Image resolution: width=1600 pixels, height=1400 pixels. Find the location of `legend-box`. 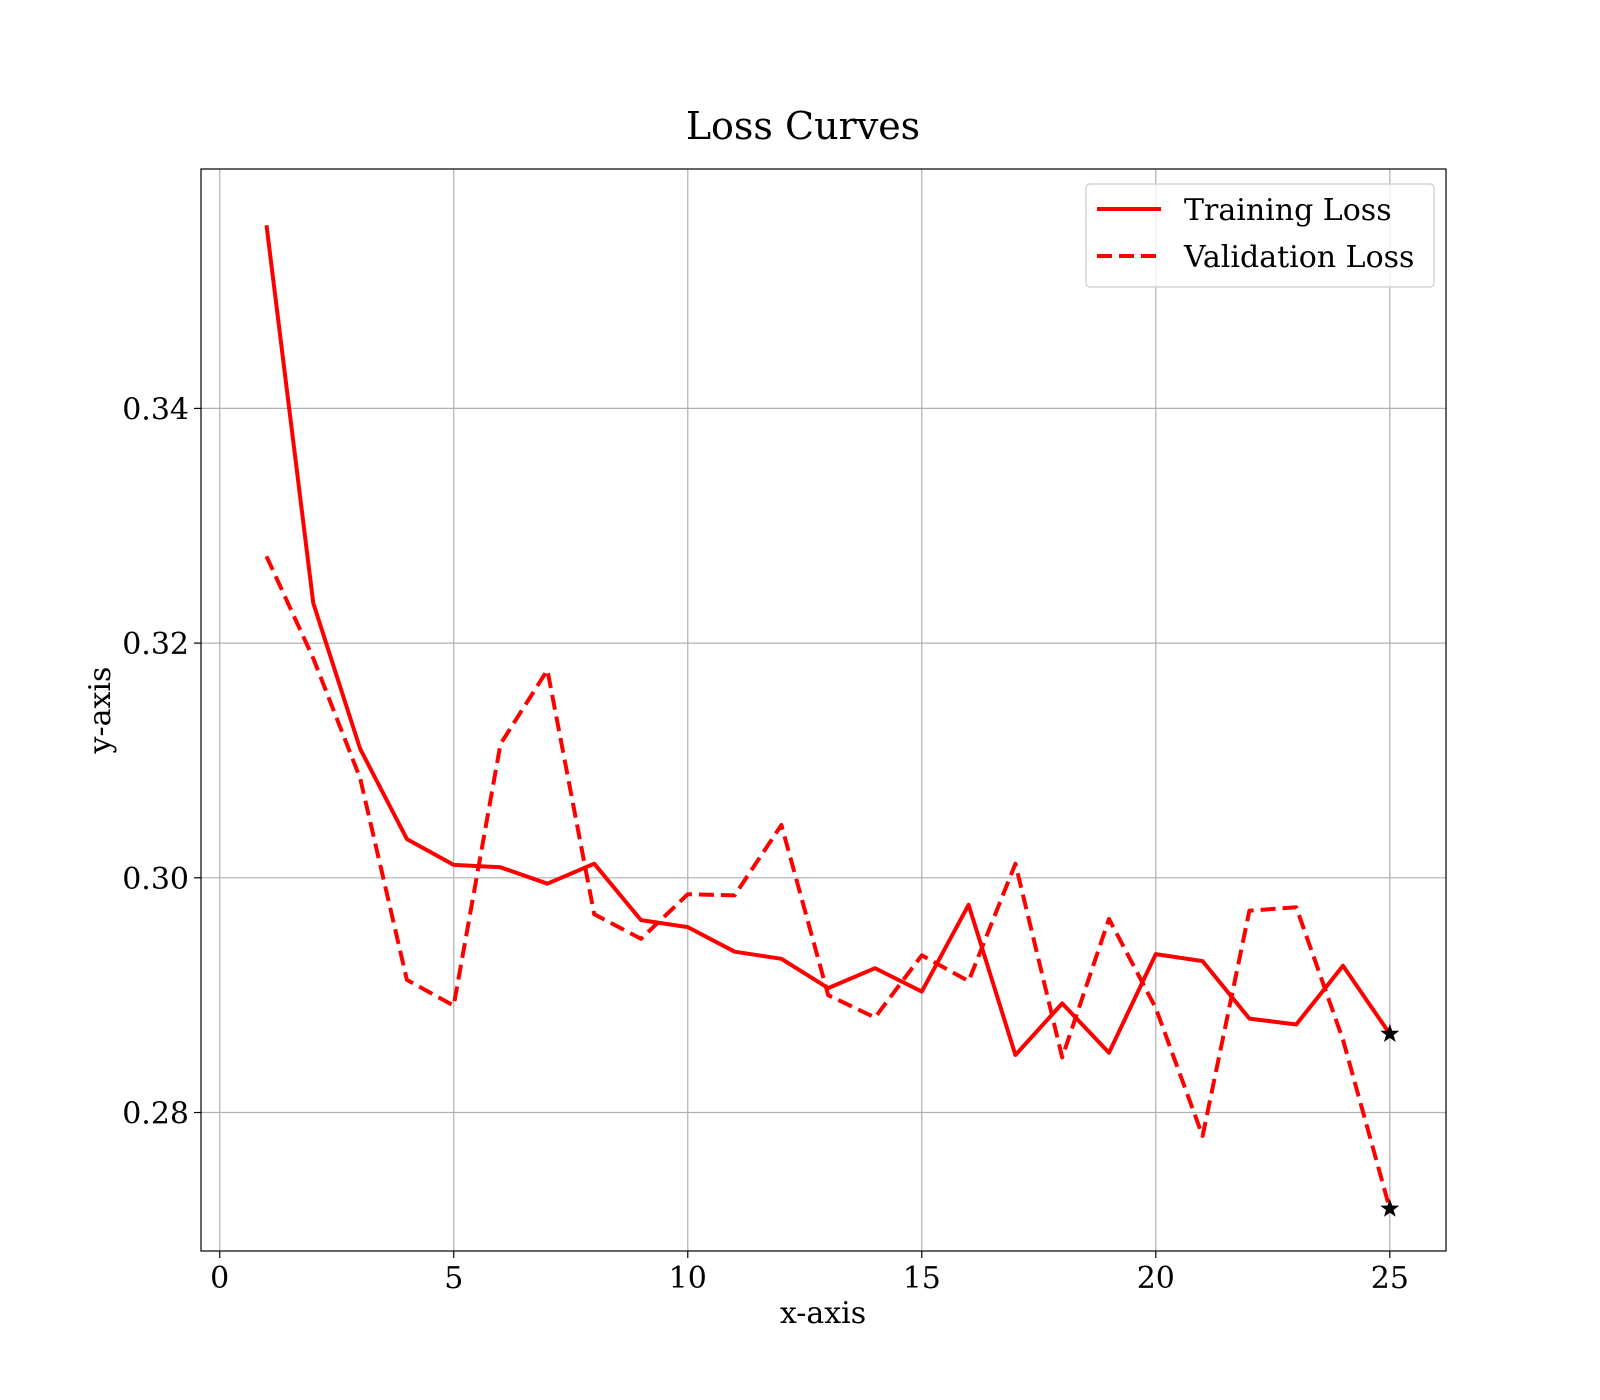

legend-box is located at coordinates (1260, 235).